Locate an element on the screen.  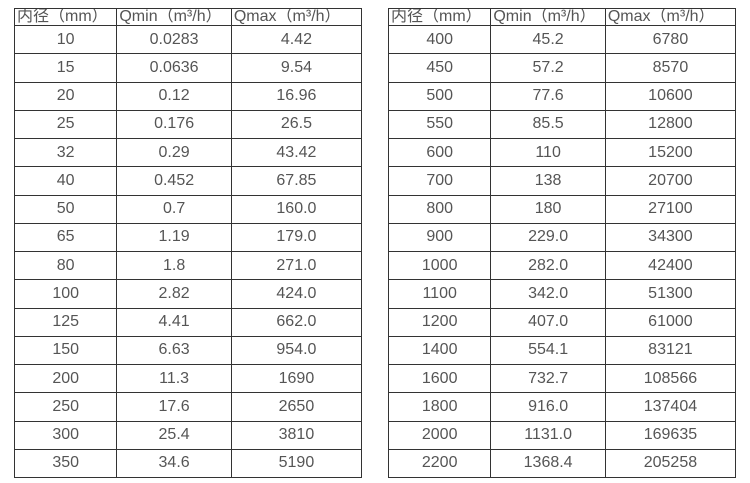
table-cell: 342.0 is located at coordinates (548, 294).